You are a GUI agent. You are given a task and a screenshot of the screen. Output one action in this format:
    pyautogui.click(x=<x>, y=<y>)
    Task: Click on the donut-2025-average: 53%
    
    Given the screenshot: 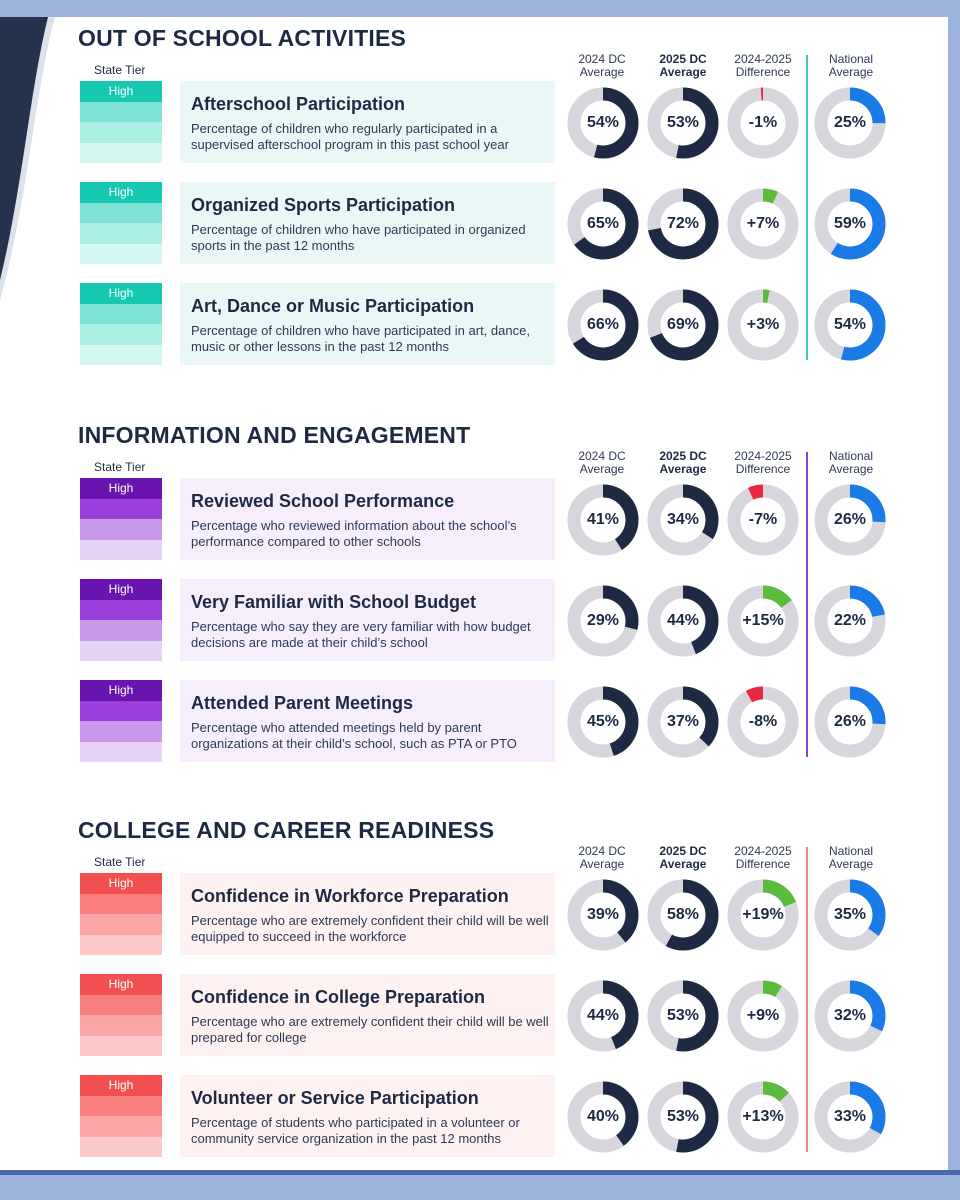 What is the action you would take?
    pyautogui.click(x=683, y=123)
    